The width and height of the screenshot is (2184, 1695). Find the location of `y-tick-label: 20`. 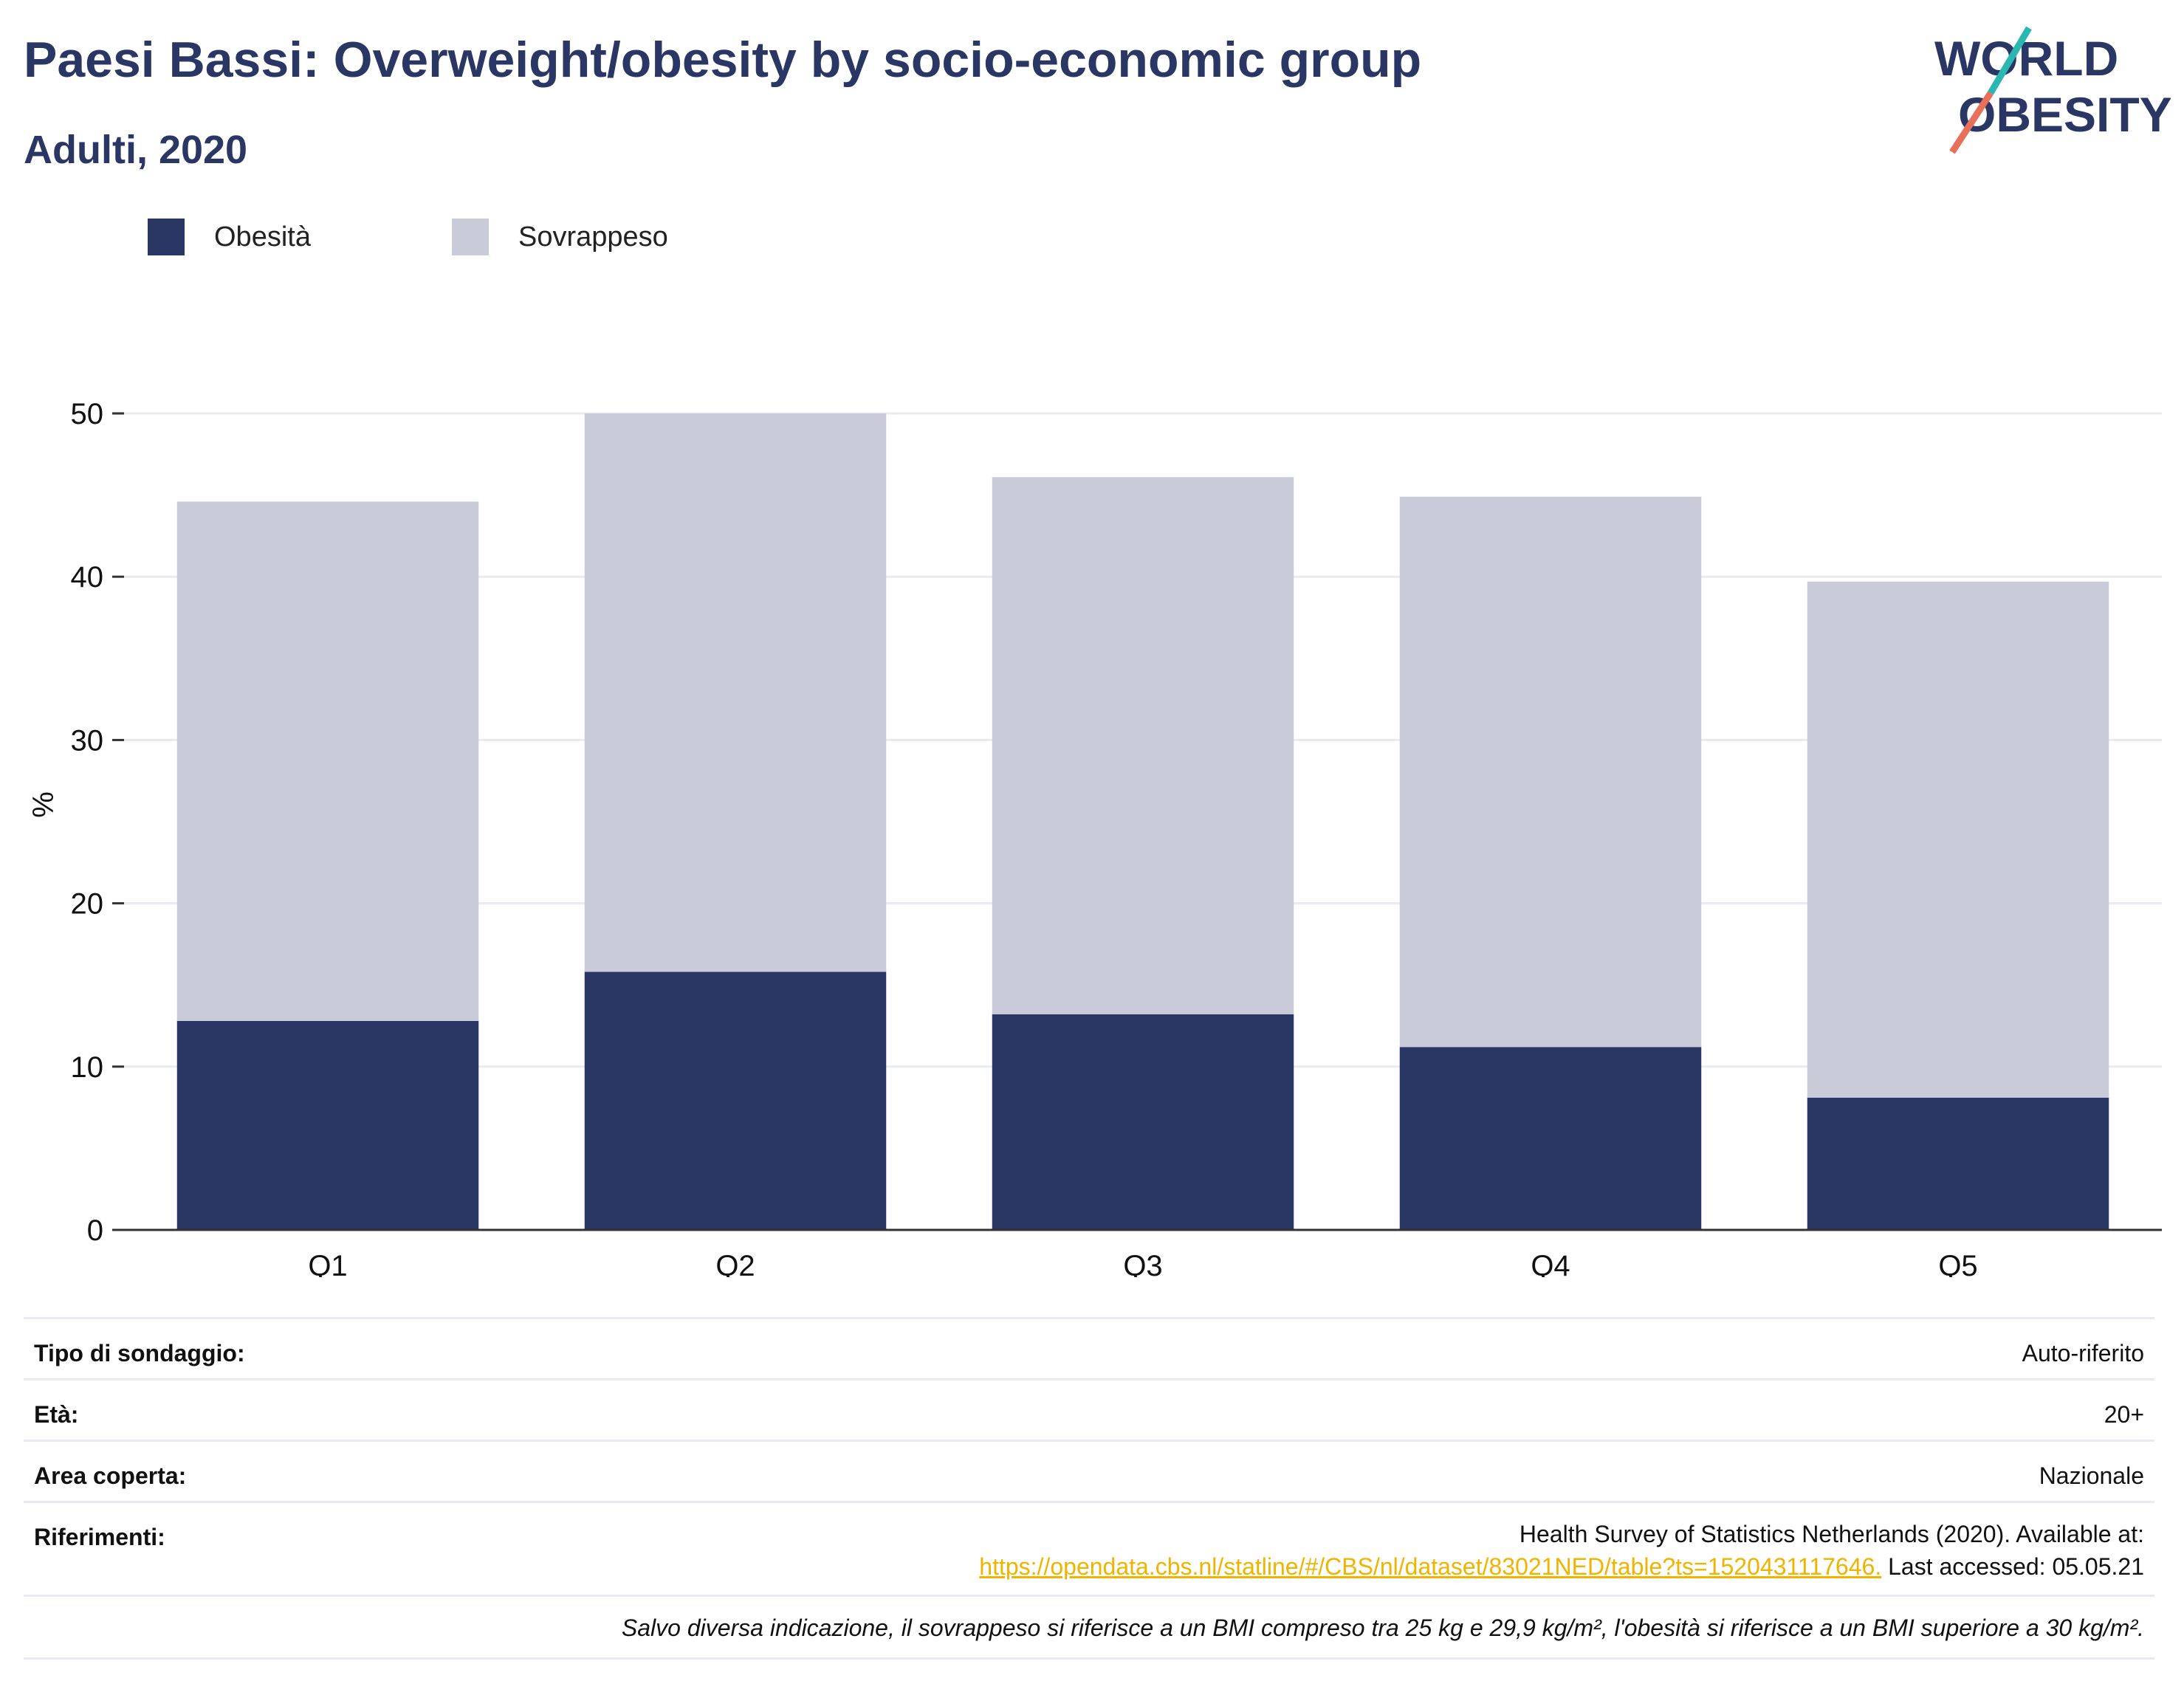

y-tick-label: 20 is located at coordinates (87, 904).